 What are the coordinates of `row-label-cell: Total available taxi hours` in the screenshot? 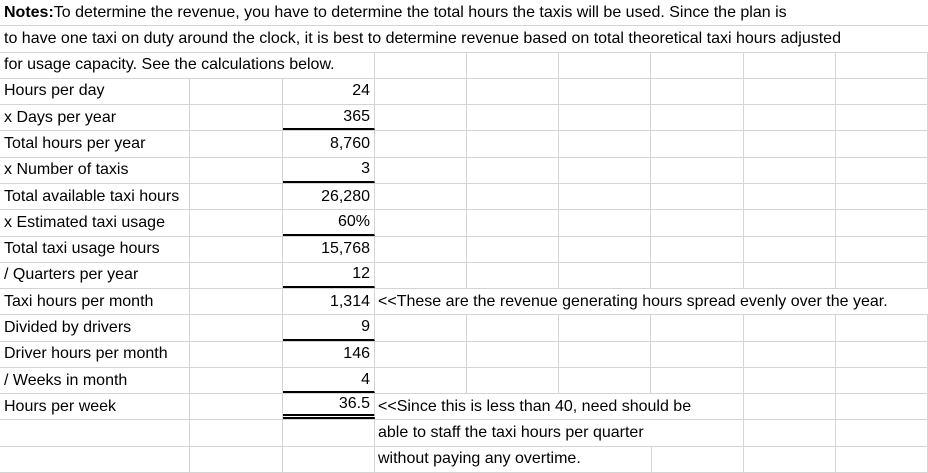 It's located at (95, 196).